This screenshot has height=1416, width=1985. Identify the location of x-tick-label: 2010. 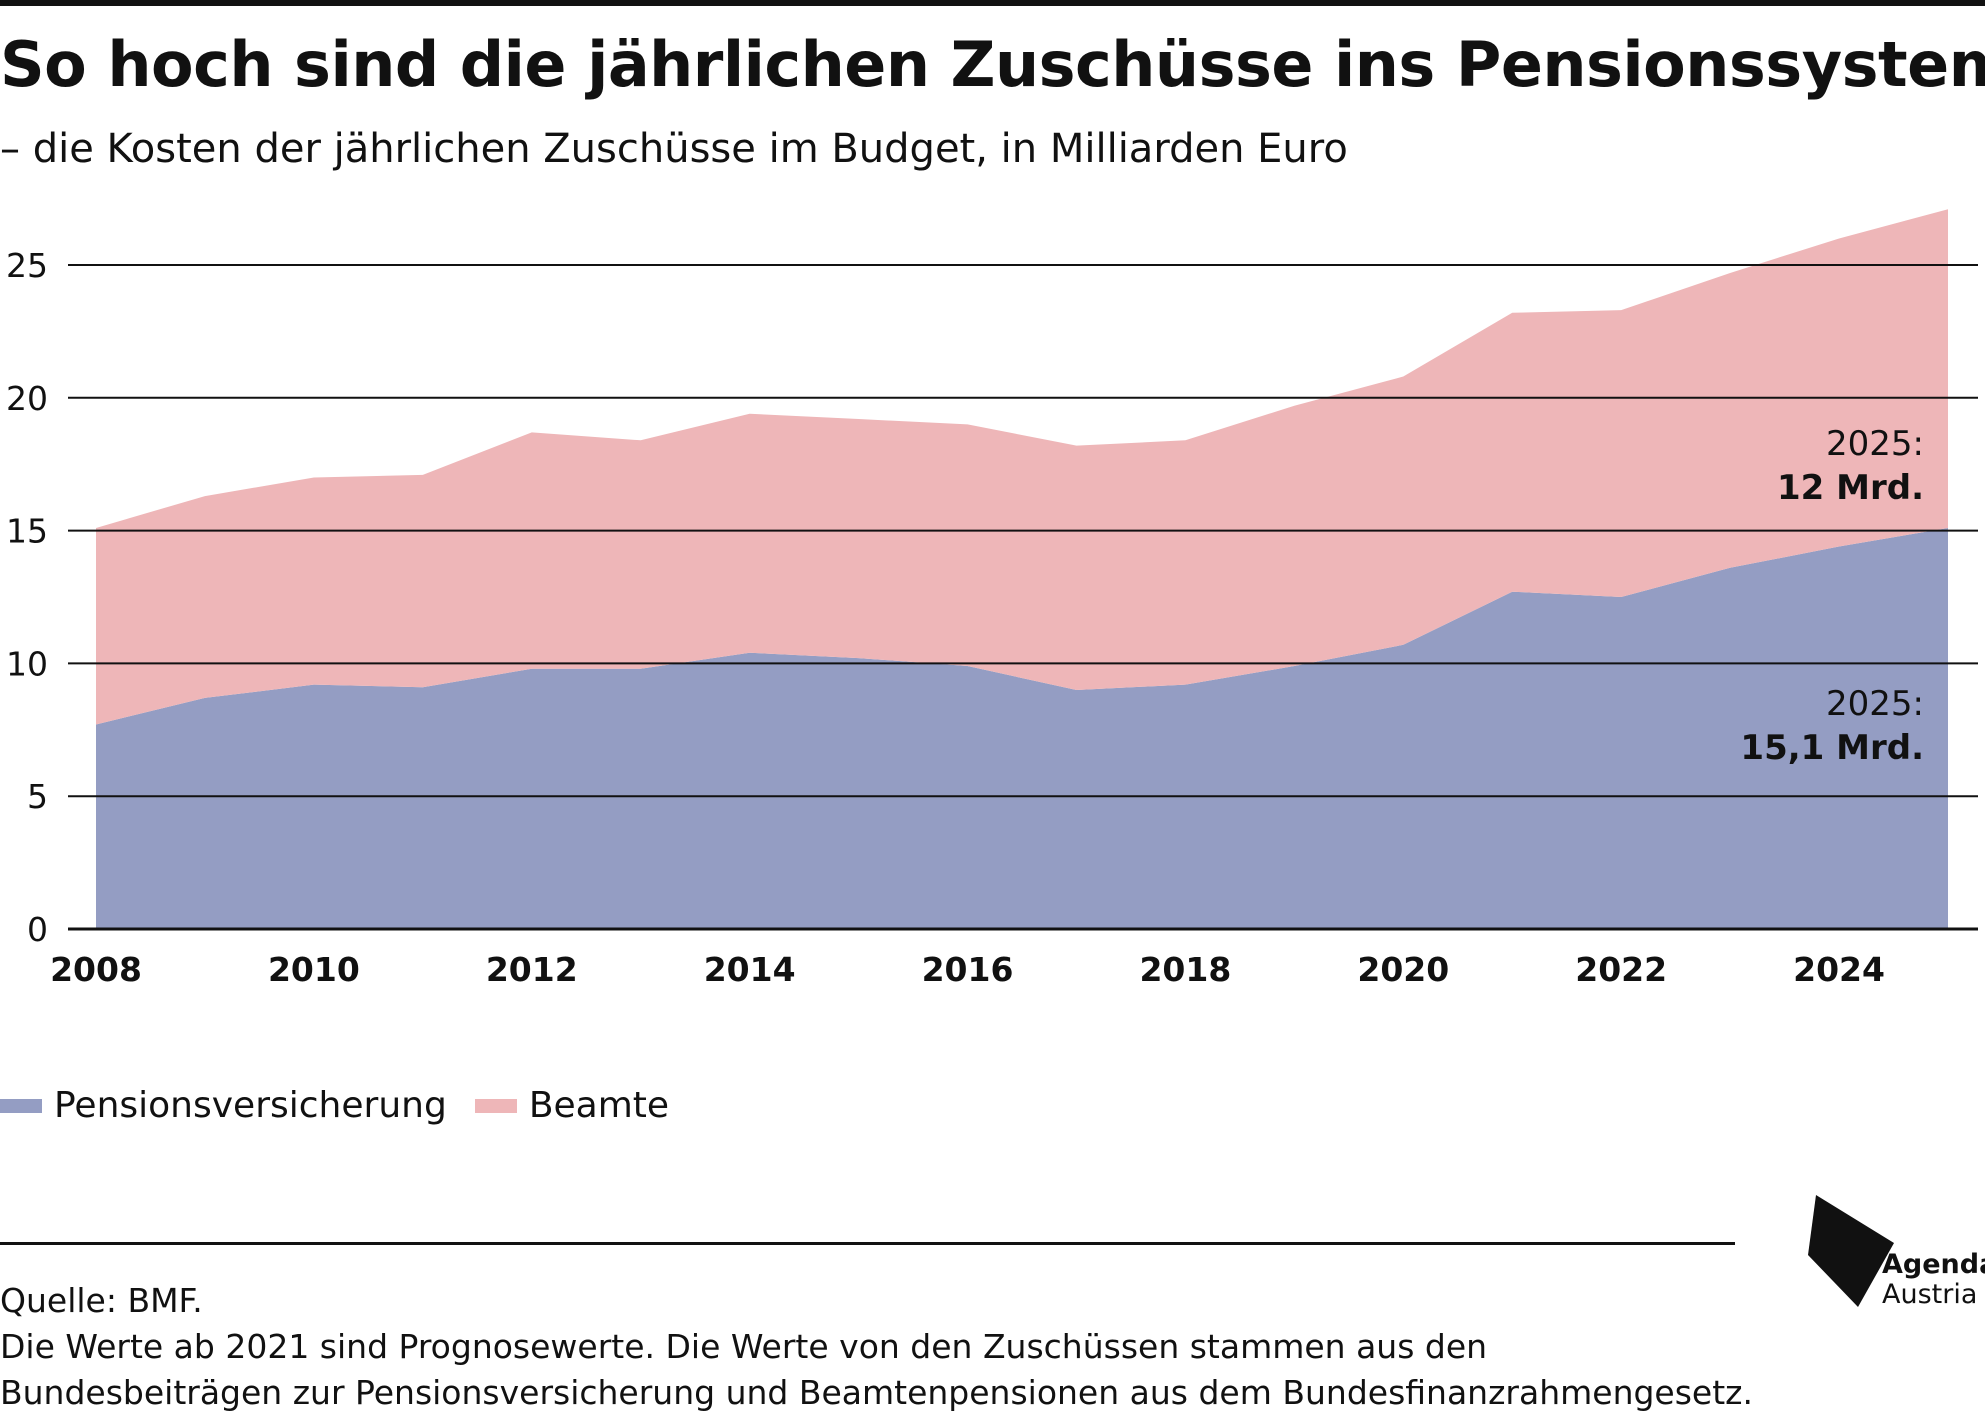
(314, 969).